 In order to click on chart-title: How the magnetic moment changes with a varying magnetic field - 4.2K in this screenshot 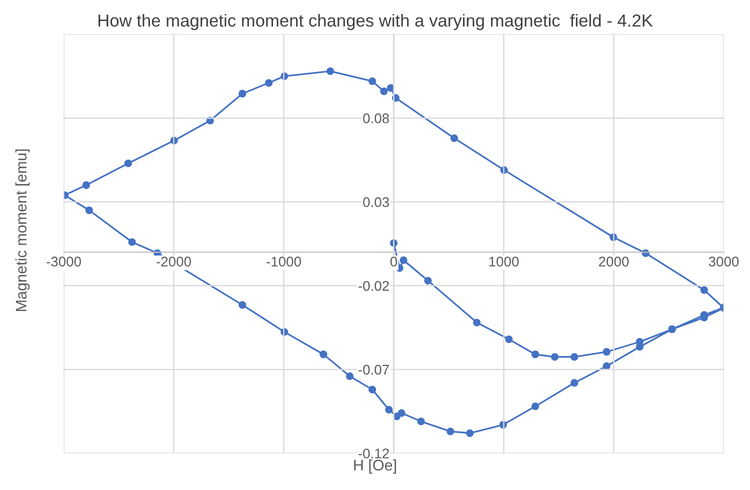, I will do `click(375, 22)`.